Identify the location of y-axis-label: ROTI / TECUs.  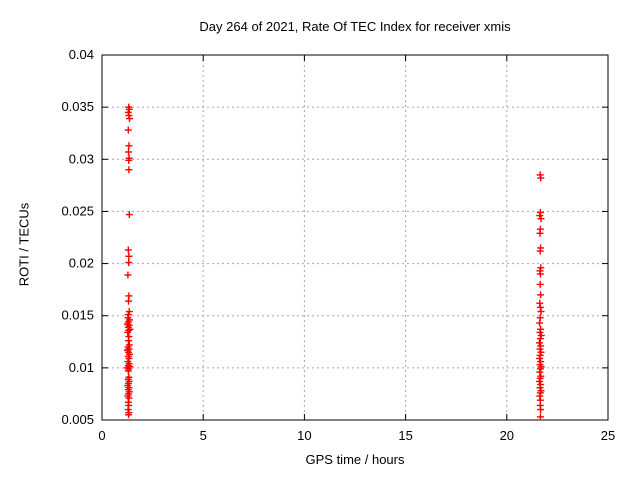
(24, 244).